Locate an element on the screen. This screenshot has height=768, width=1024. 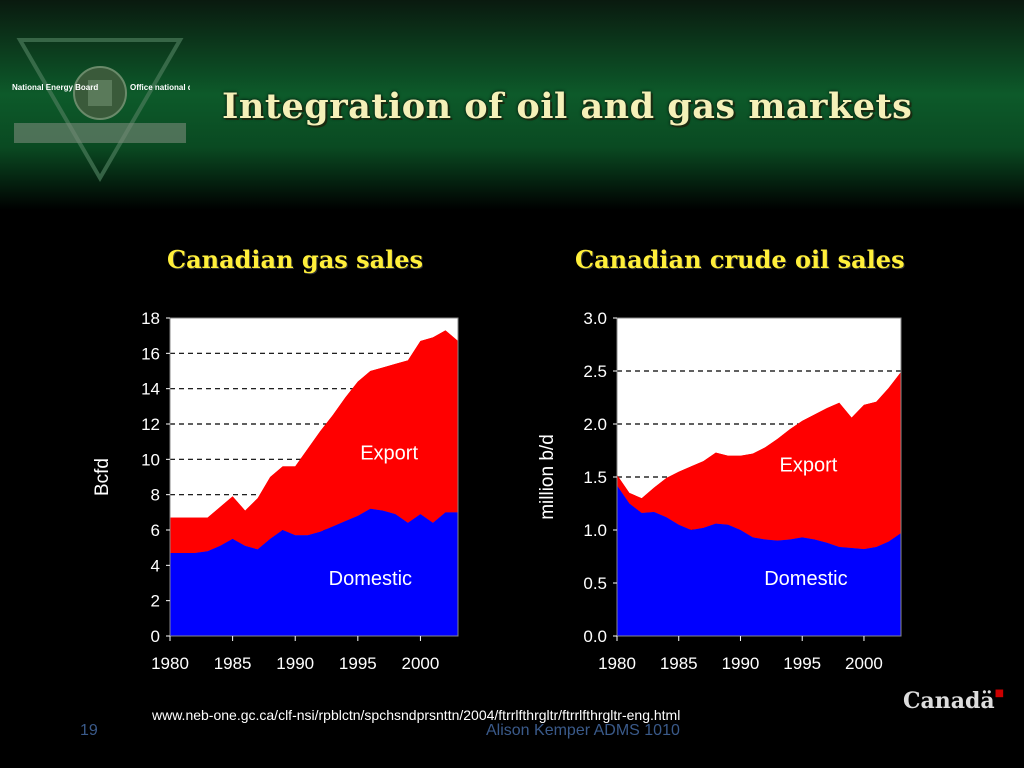
author-credit: Alison Kemper ADMS 1010 is located at coordinates (583, 730).